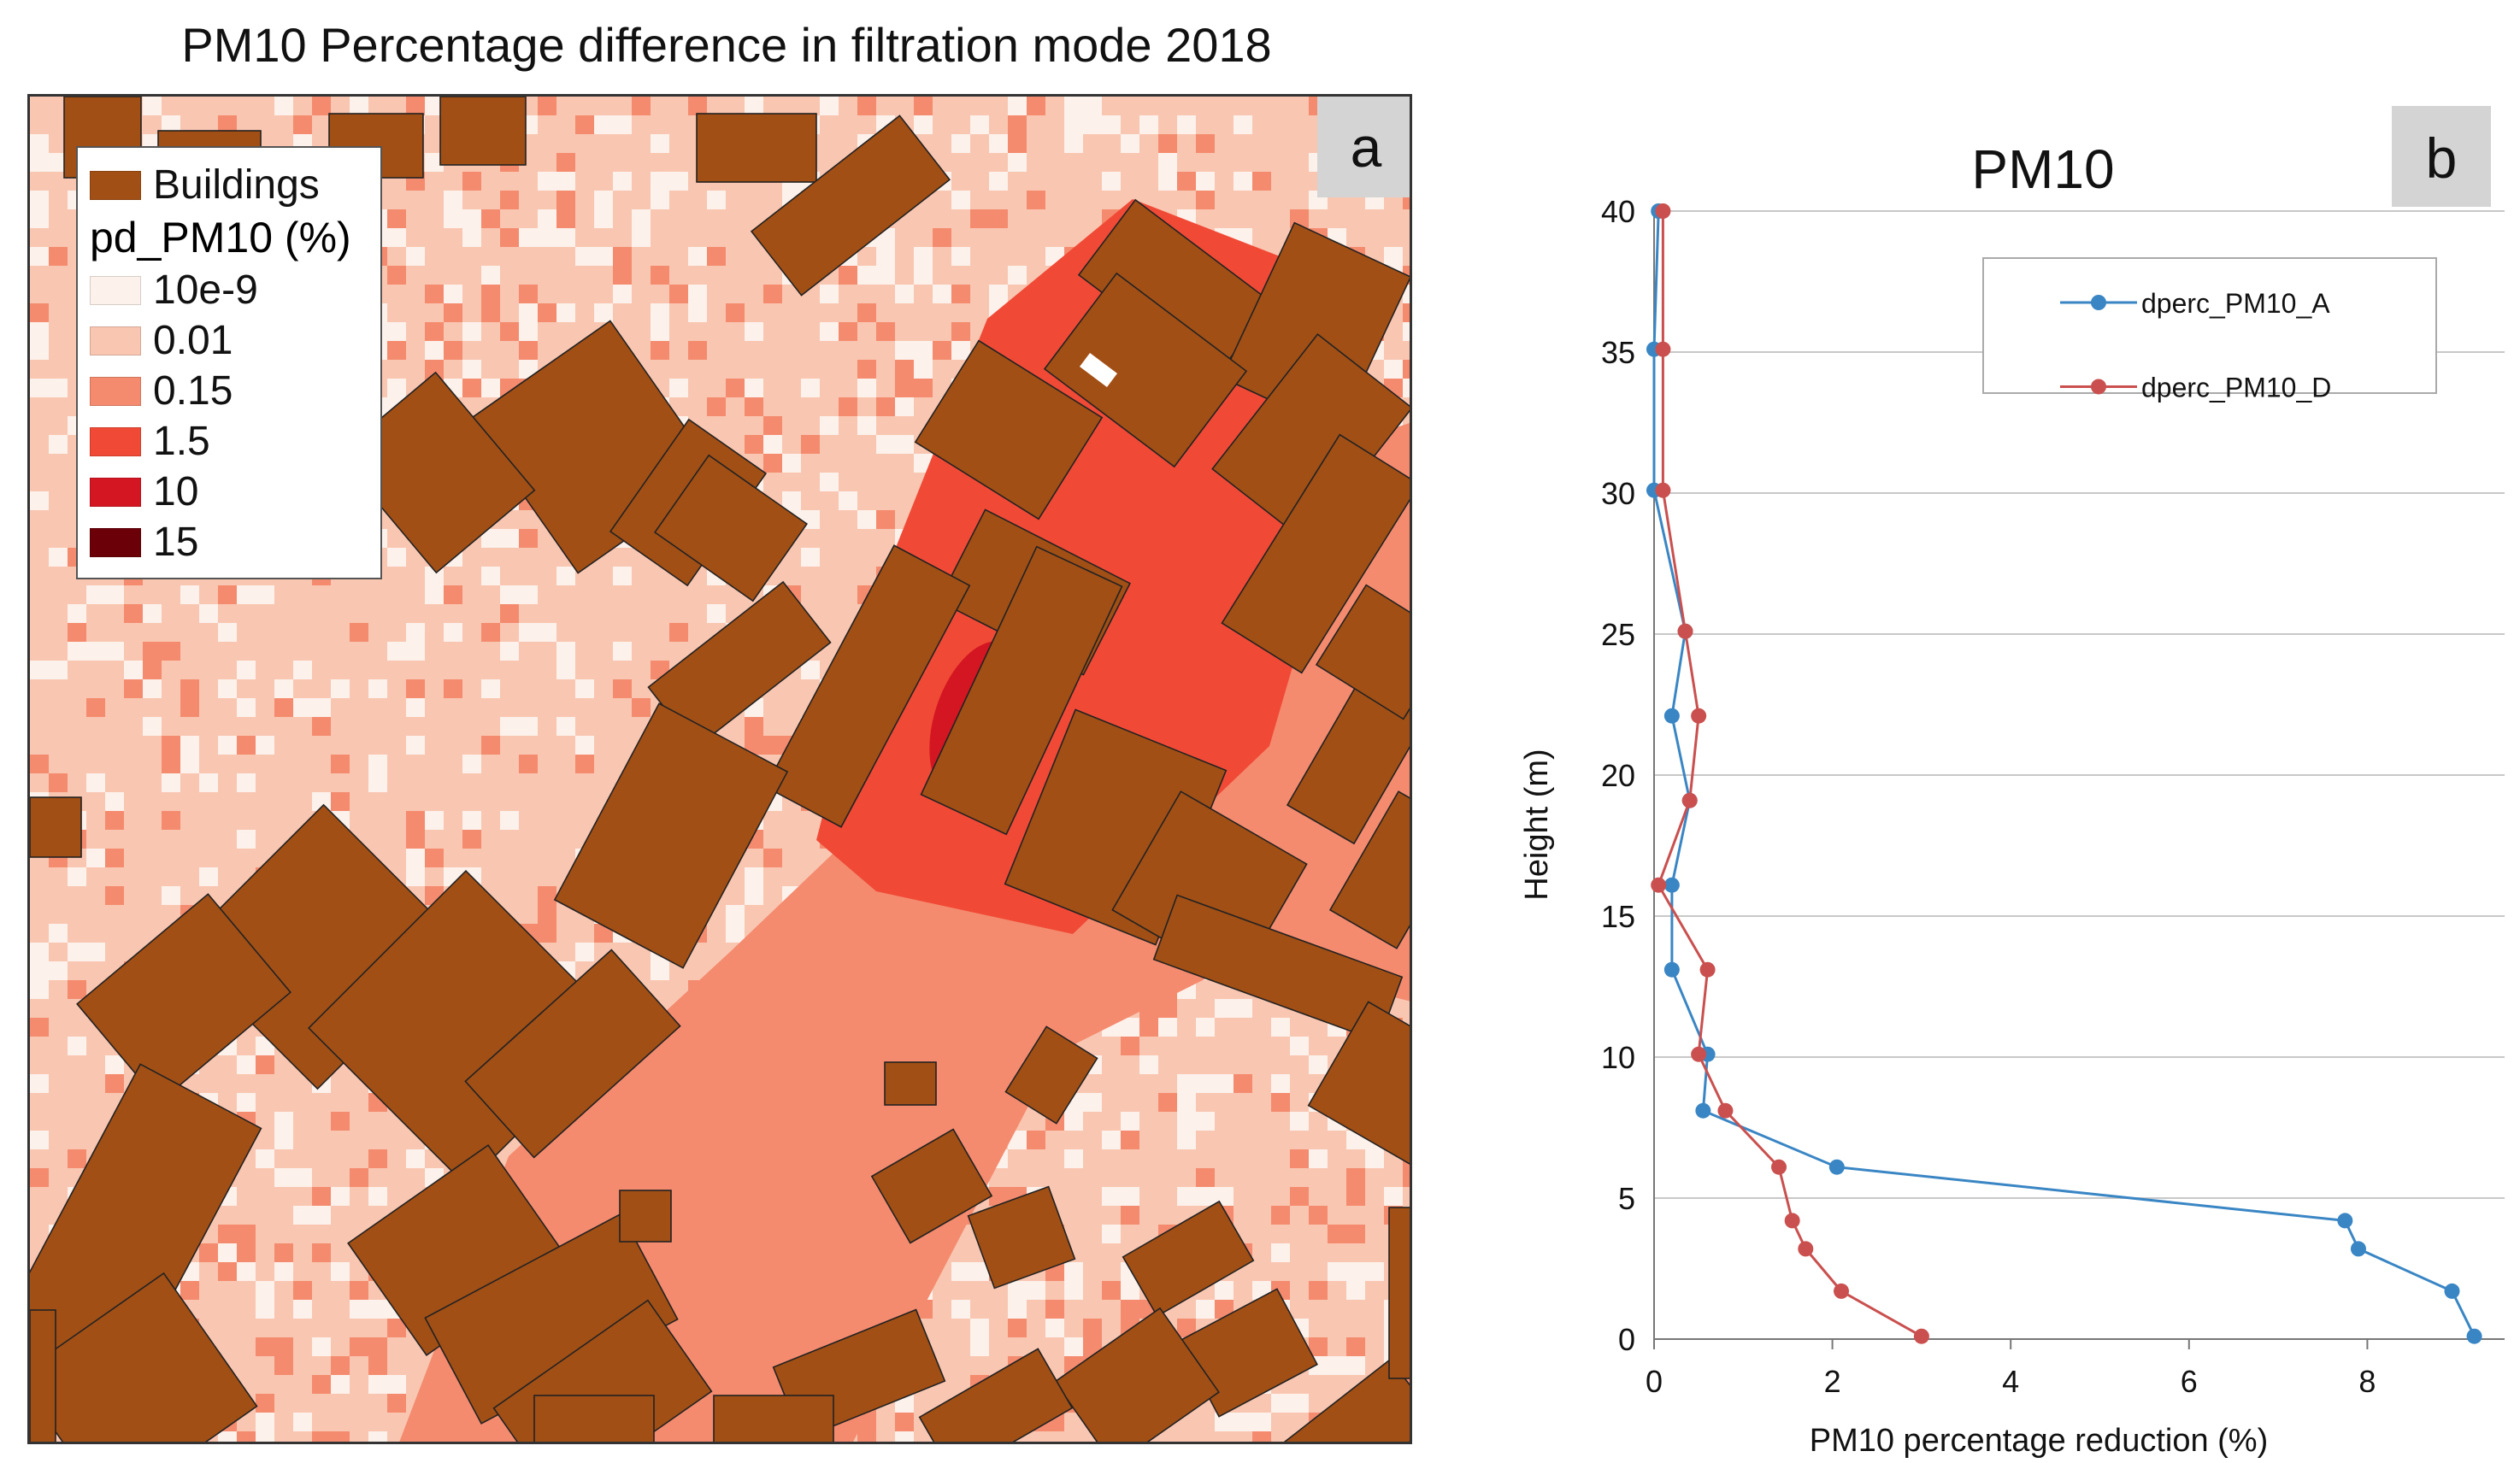 The image size is (2520, 1463). I want to click on legend-scale-label: 10, so click(176, 491).